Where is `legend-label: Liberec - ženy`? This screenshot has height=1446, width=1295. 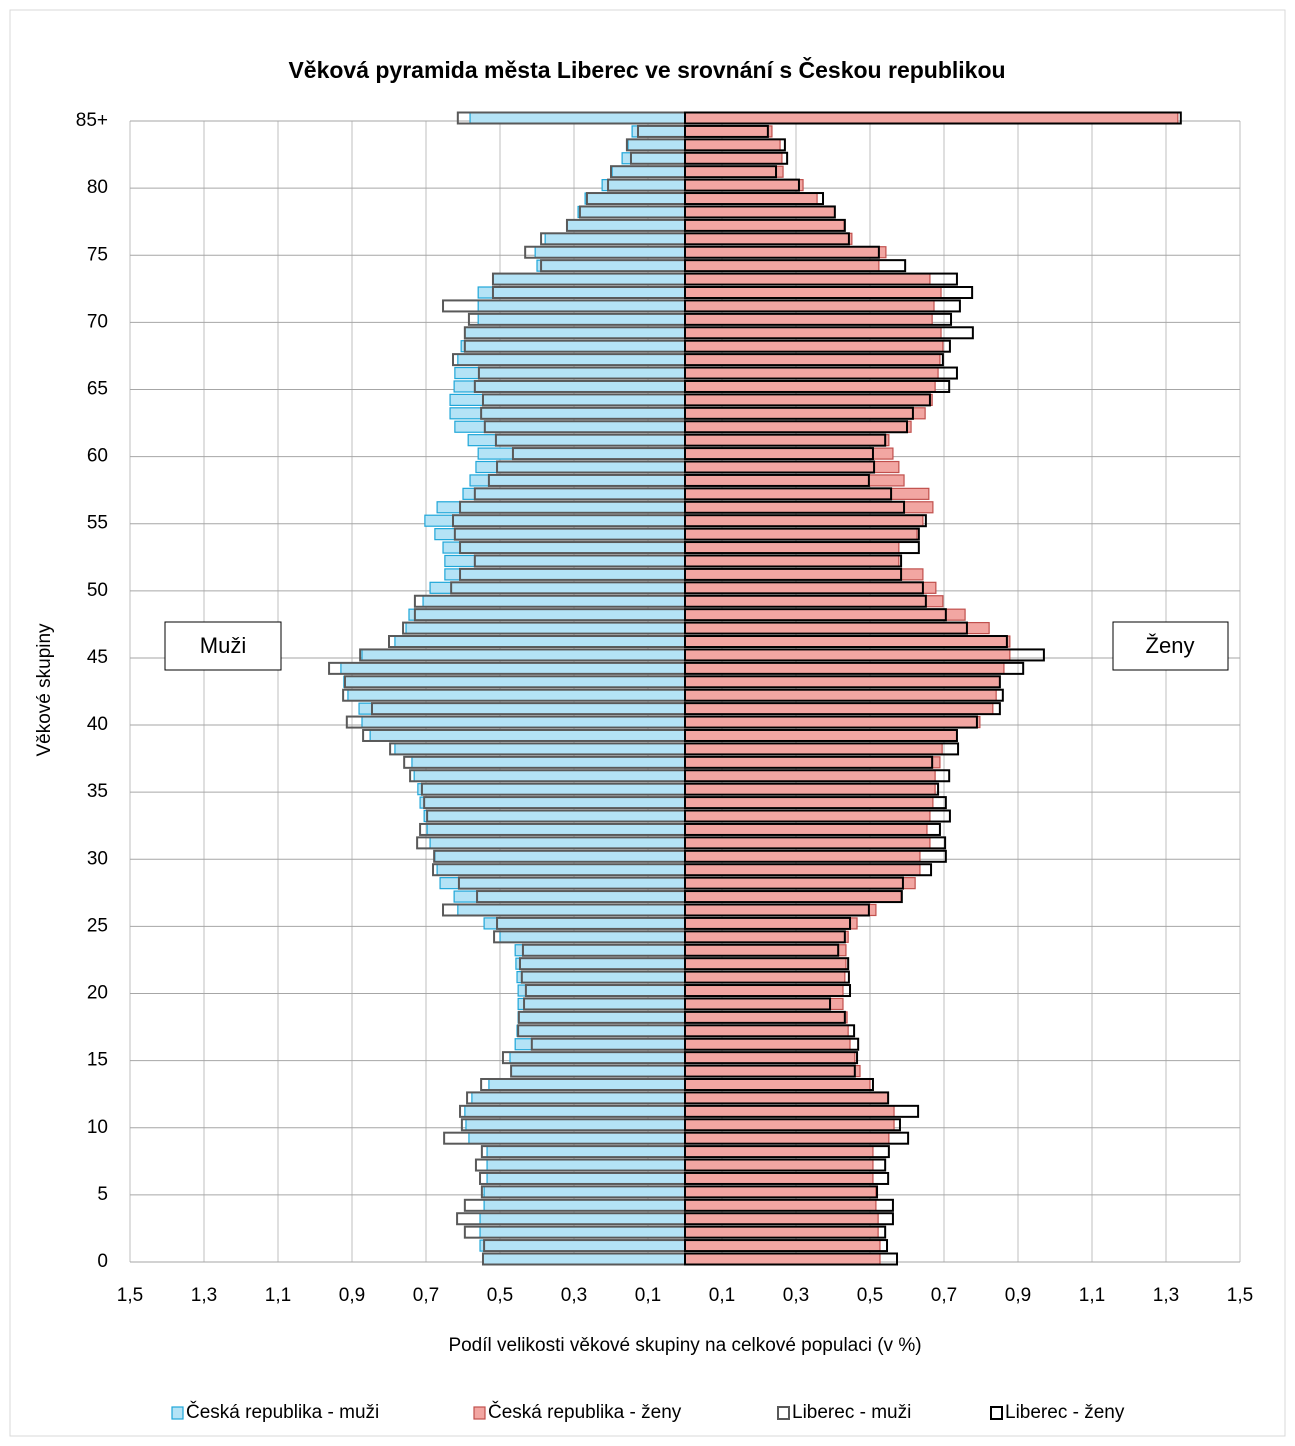 legend-label: Liberec - ženy is located at coordinates (1065, 1412).